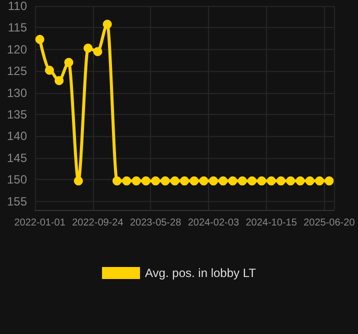 This screenshot has height=334, width=358. I want to click on y-tick-label: 155, so click(17, 201).